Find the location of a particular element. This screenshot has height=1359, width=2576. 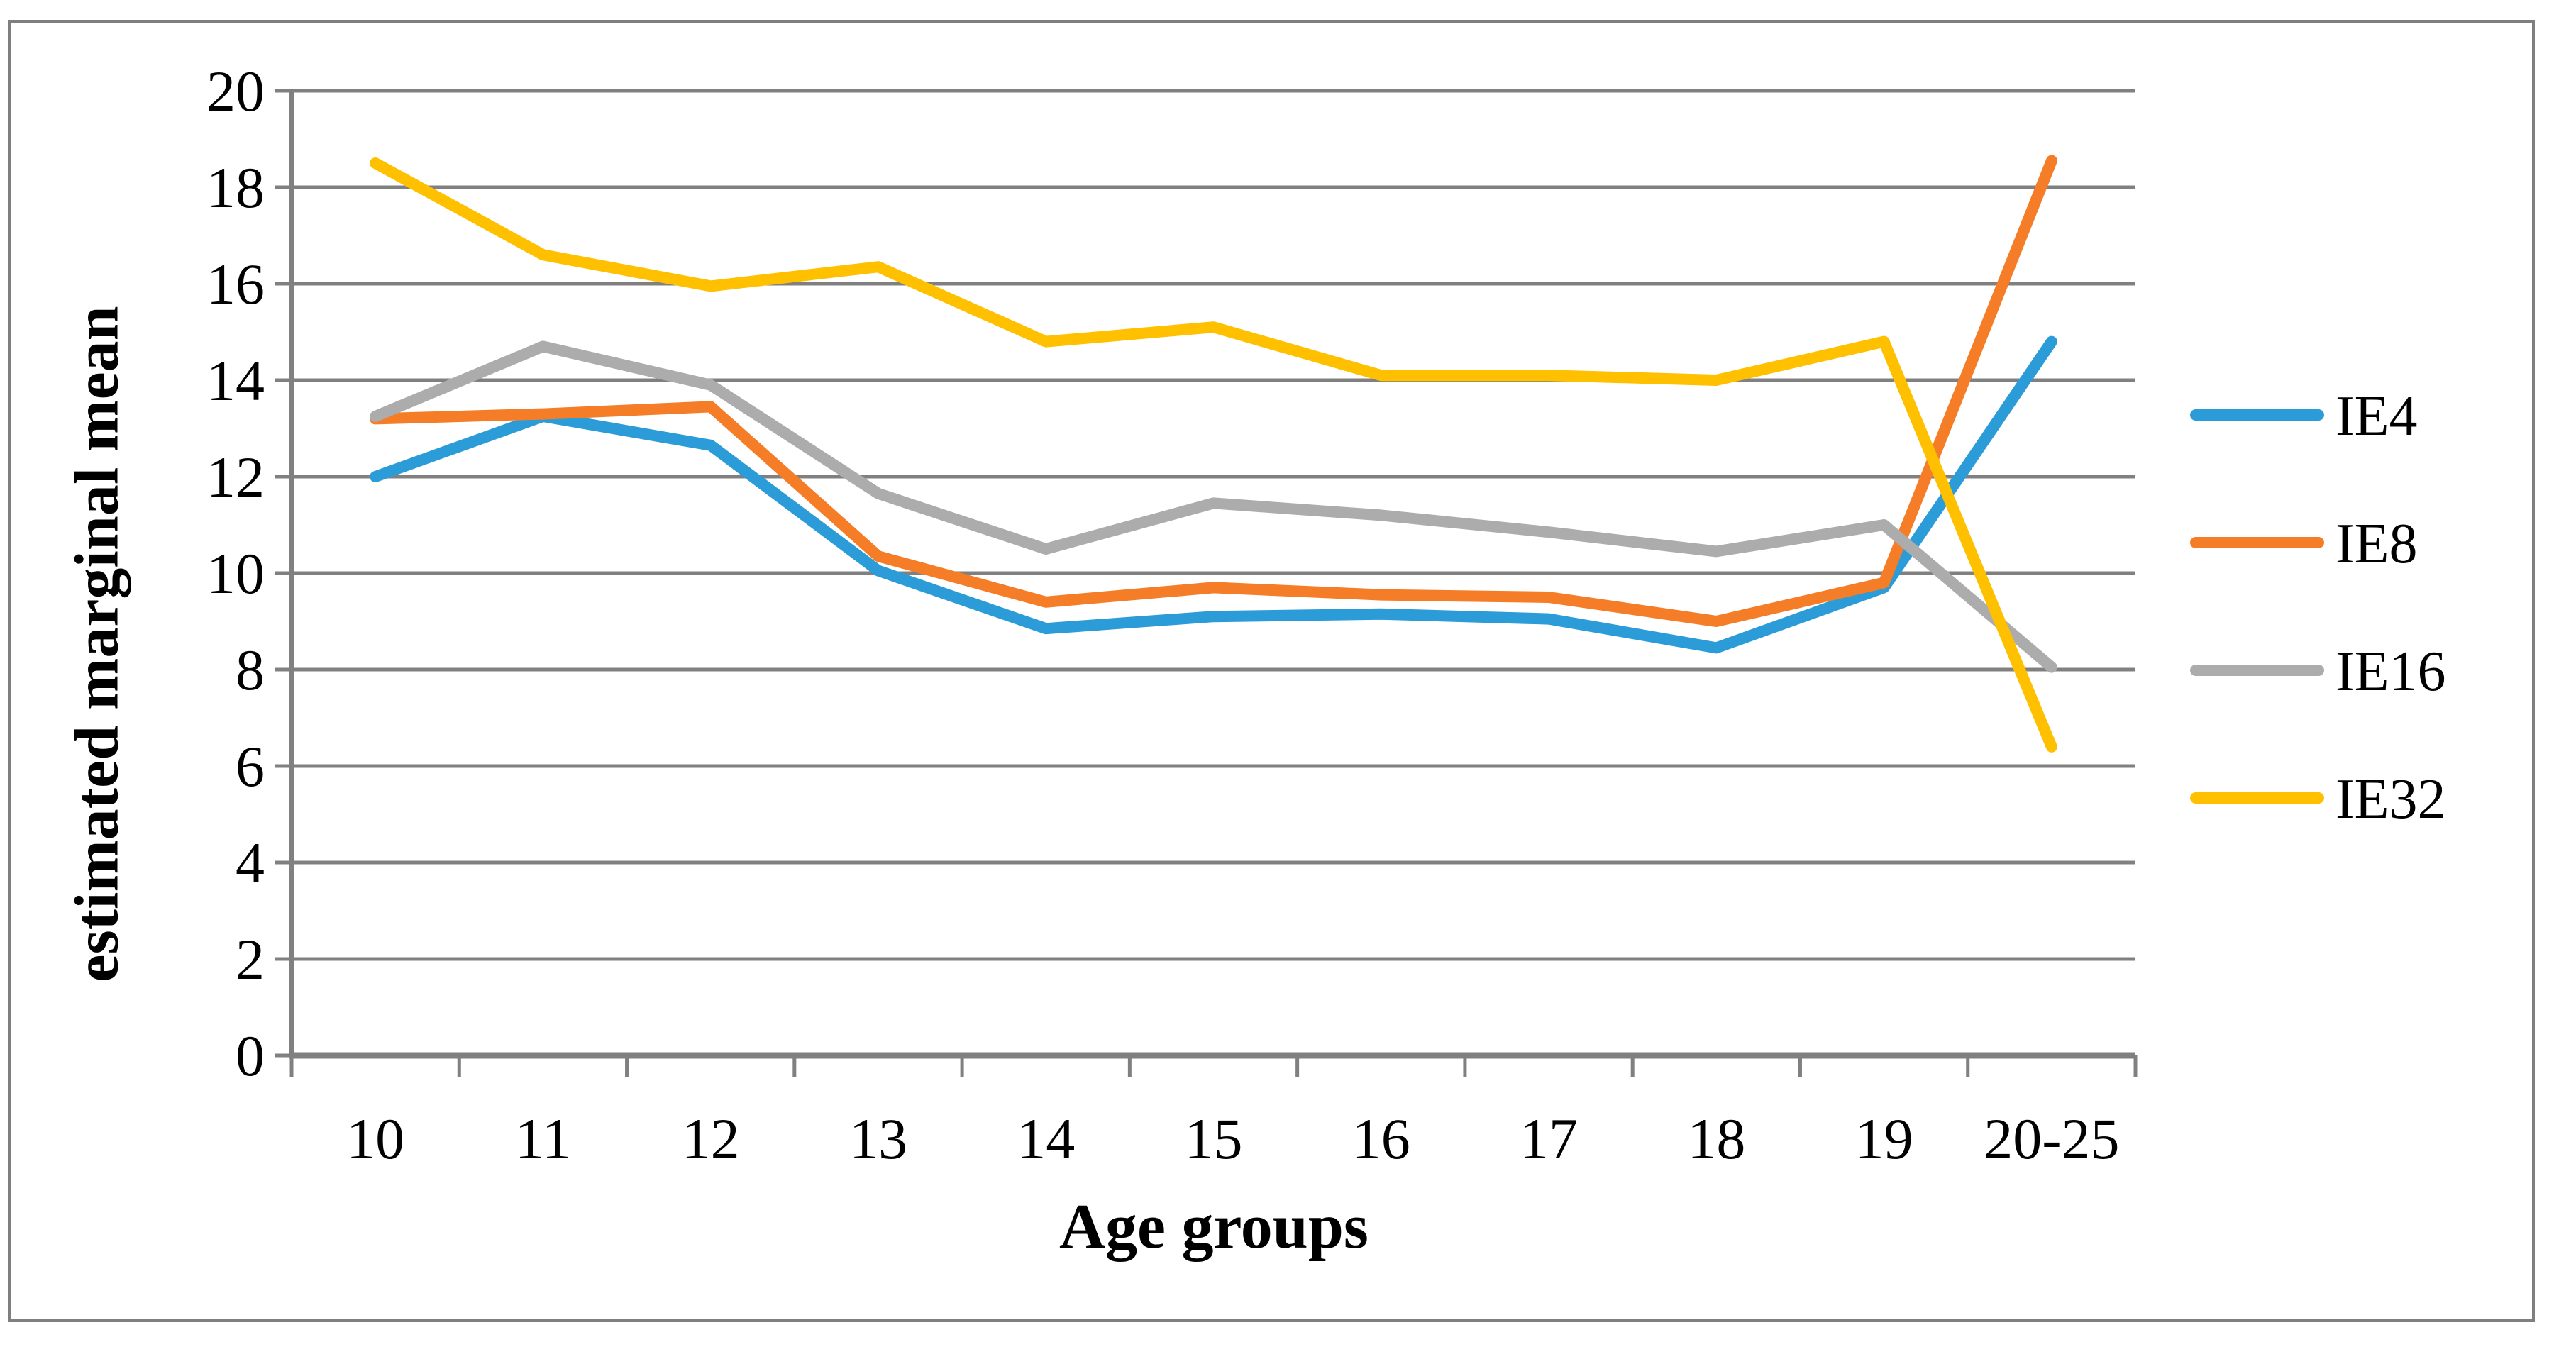

y-axis-title-text: estimated marginal mean is located at coordinates (97, 644).